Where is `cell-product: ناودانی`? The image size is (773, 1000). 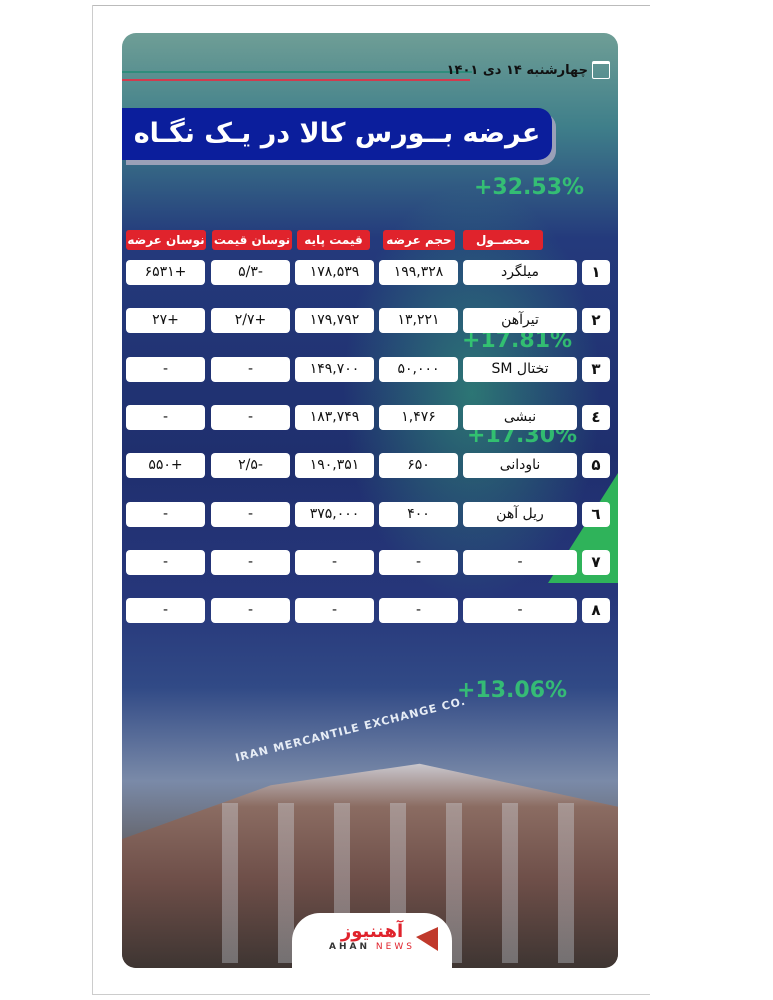 cell-product: ناودانی is located at coordinates (520, 466).